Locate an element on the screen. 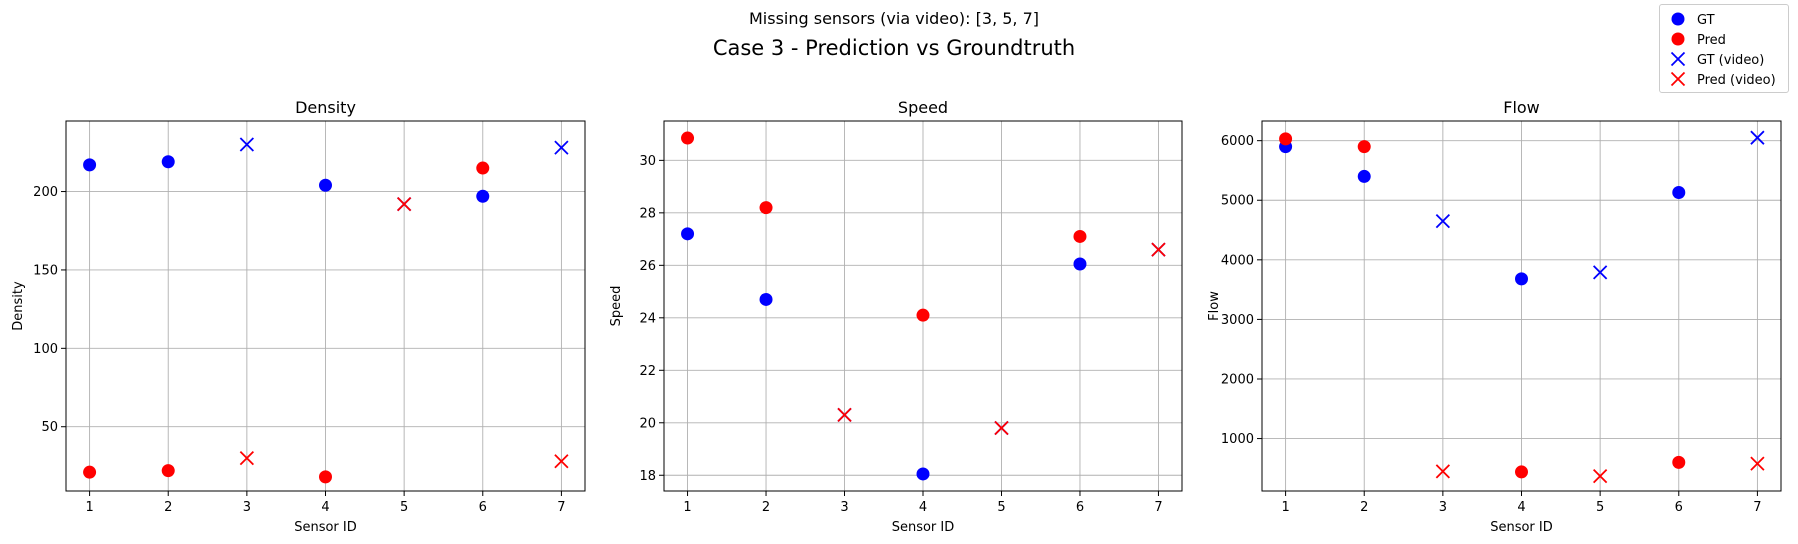 Image resolution: width=1798 pixels, height=544 pixels. y-tick-label: 200 is located at coordinates (45, 192).